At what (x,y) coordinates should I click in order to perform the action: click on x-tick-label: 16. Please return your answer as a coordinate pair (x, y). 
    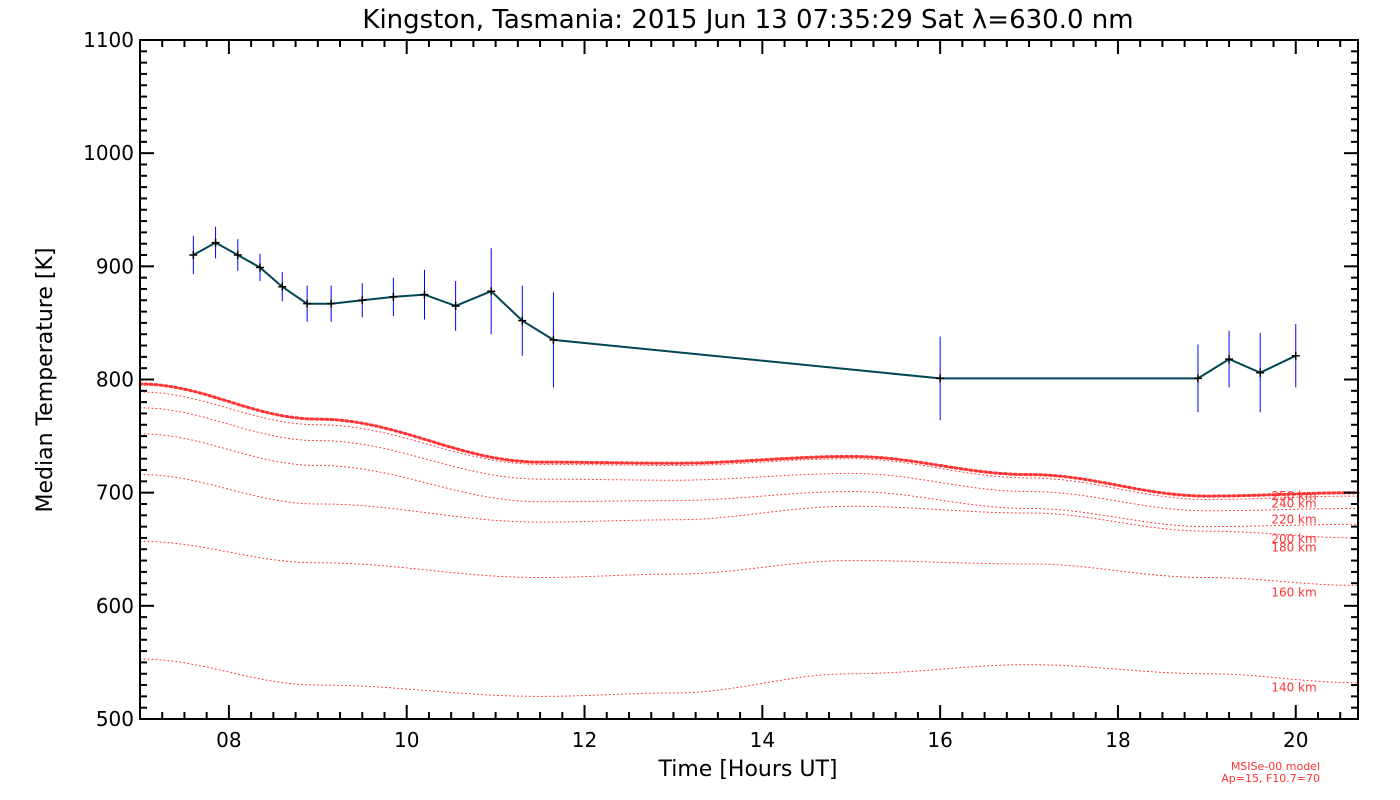
    Looking at the image, I should click on (939, 740).